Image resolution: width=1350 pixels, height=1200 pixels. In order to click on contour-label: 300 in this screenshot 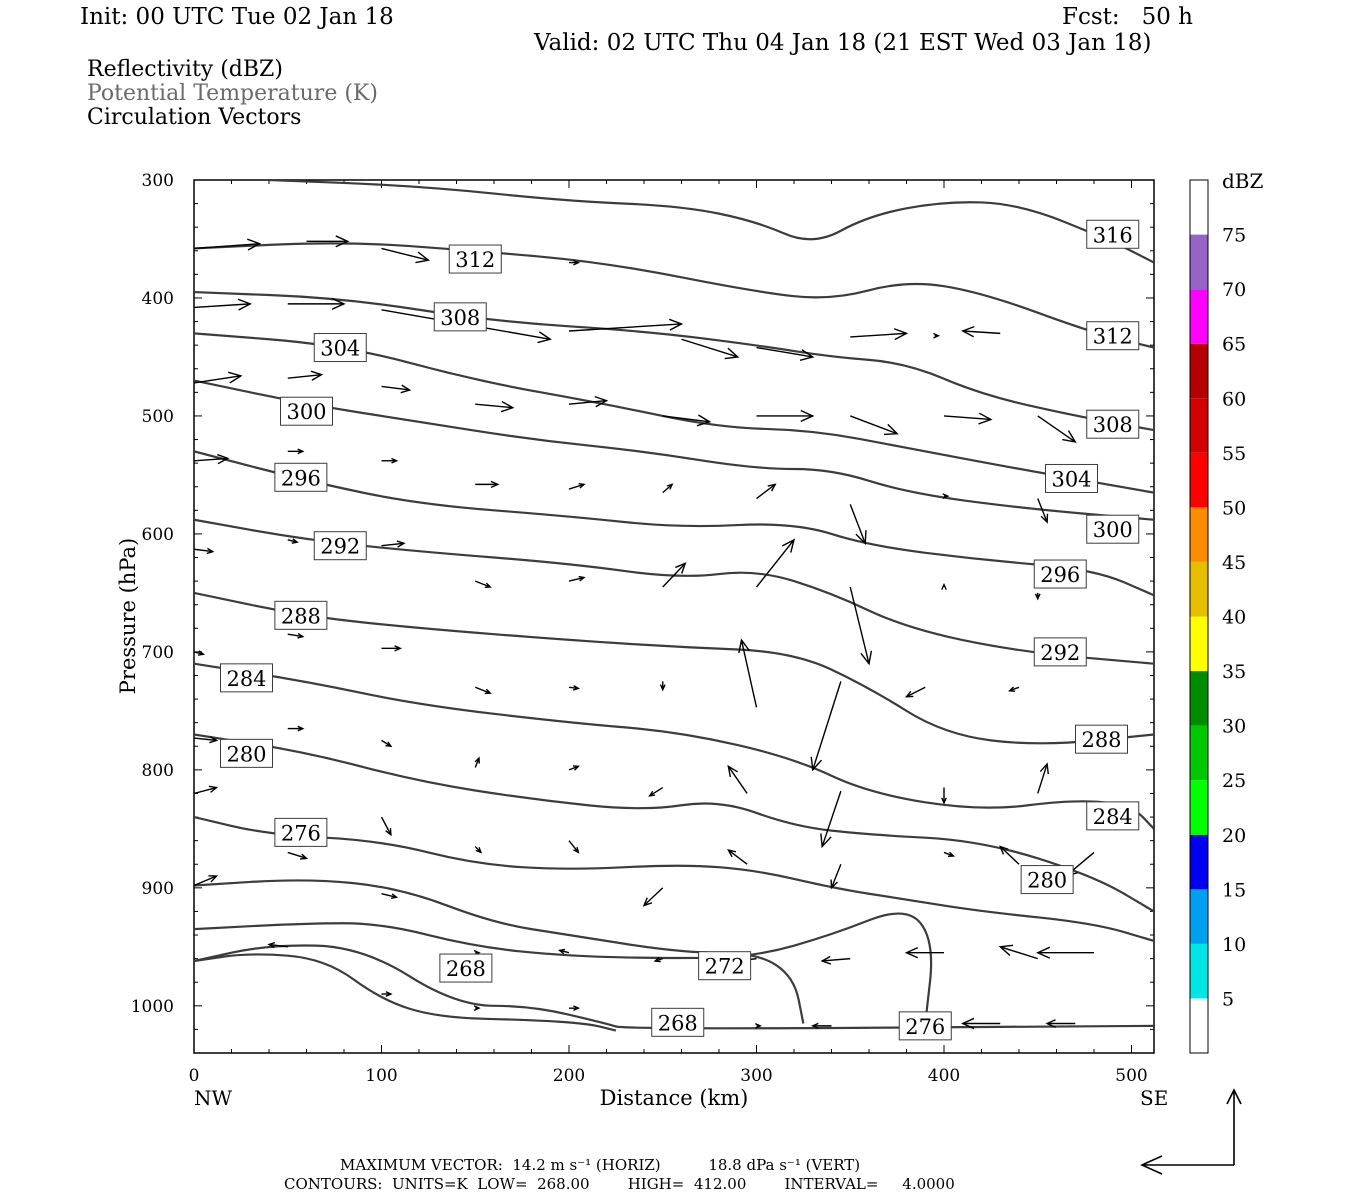, I will do `click(306, 411)`.